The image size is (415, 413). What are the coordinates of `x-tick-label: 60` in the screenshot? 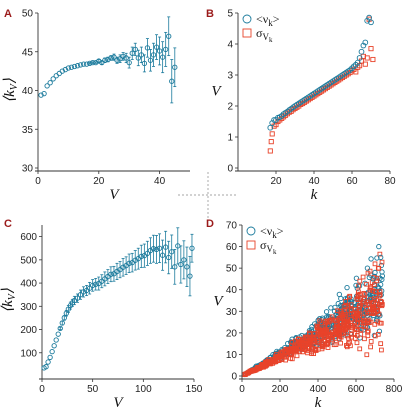 It's located at (352, 181).